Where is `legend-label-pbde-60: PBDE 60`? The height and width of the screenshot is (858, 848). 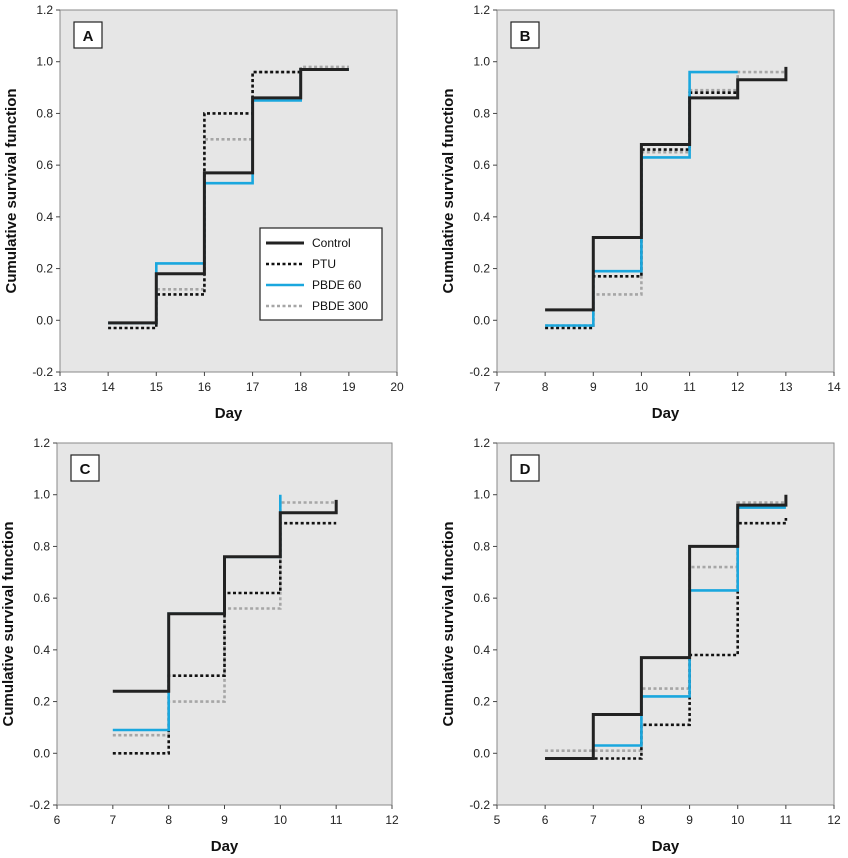 legend-label-pbde-60: PBDE 60 is located at coordinates (337, 285).